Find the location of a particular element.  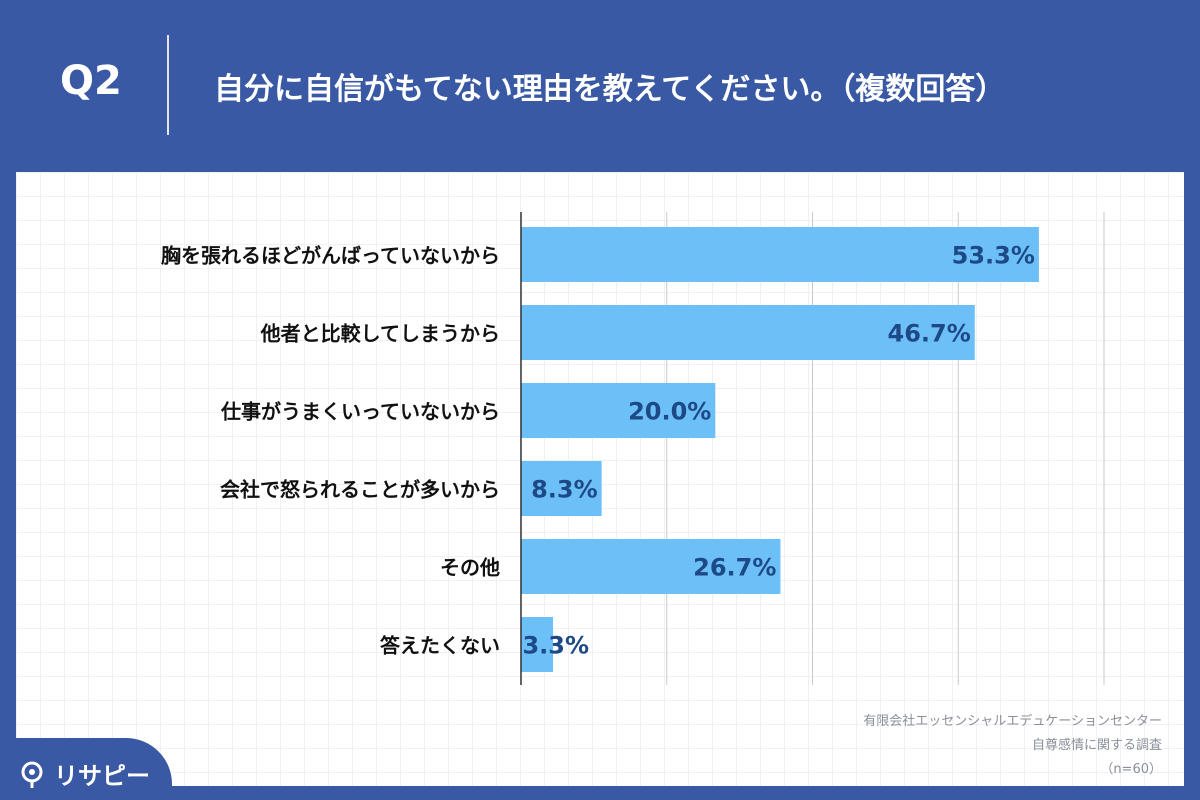

value-label: 53.3% is located at coordinates (993, 256).